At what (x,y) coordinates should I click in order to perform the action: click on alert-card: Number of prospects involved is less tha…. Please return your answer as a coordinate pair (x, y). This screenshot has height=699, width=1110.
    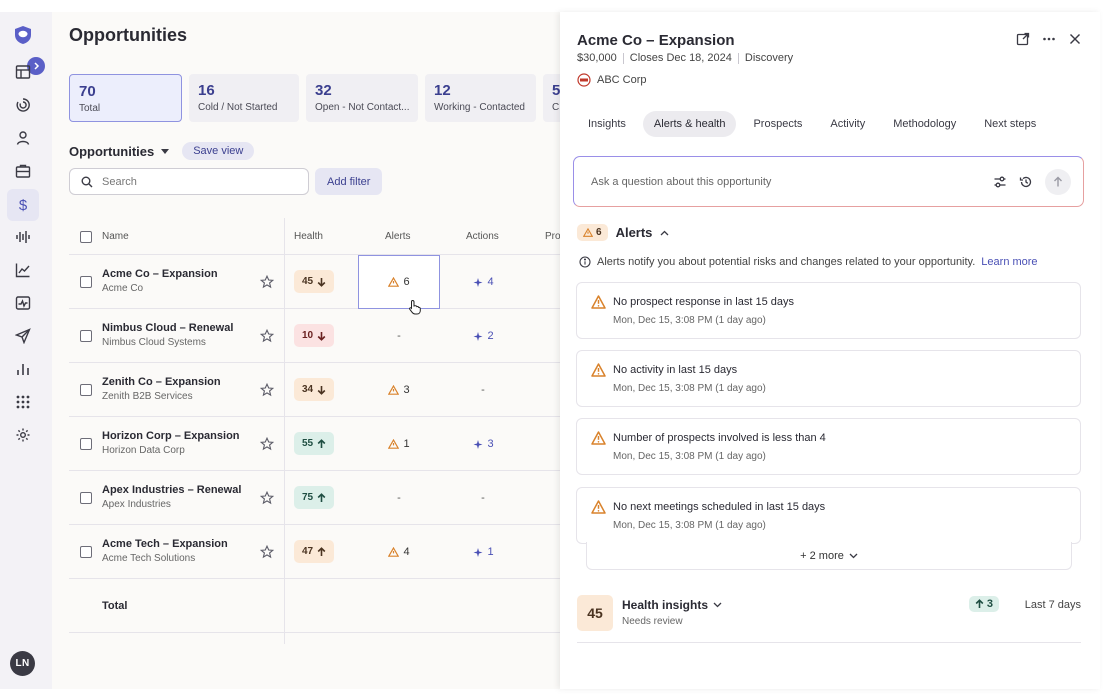
    Looking at the image, I should click on (828, 446).